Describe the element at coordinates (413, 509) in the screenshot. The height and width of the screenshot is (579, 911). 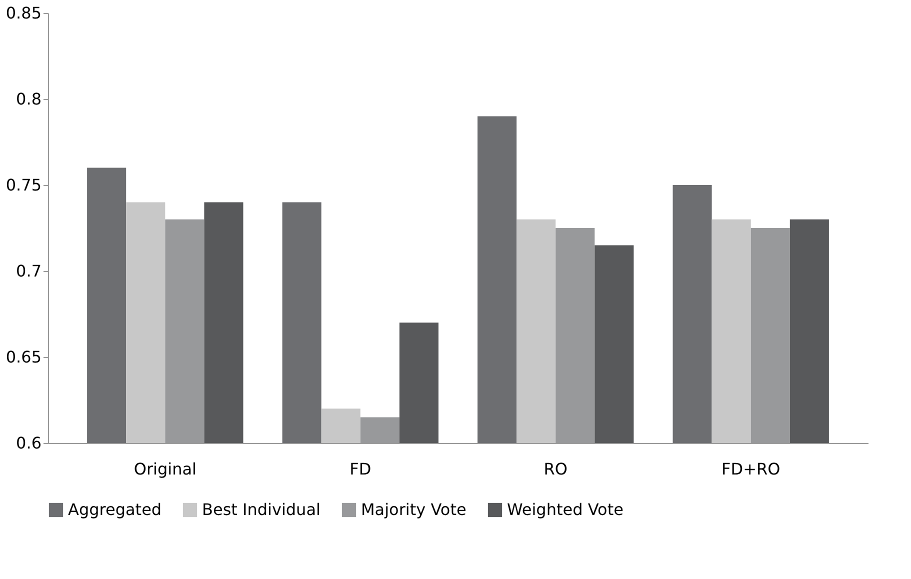
I see `legend-label: Majority Vote` at that location.